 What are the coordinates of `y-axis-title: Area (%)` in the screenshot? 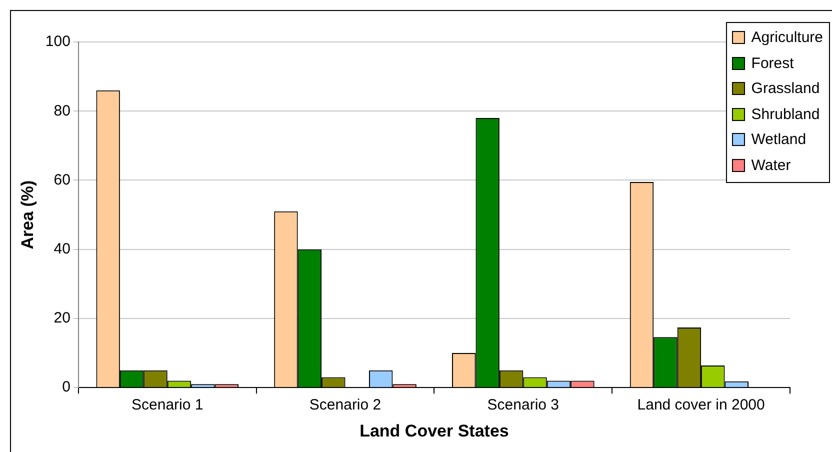 It's located at (27, 215).